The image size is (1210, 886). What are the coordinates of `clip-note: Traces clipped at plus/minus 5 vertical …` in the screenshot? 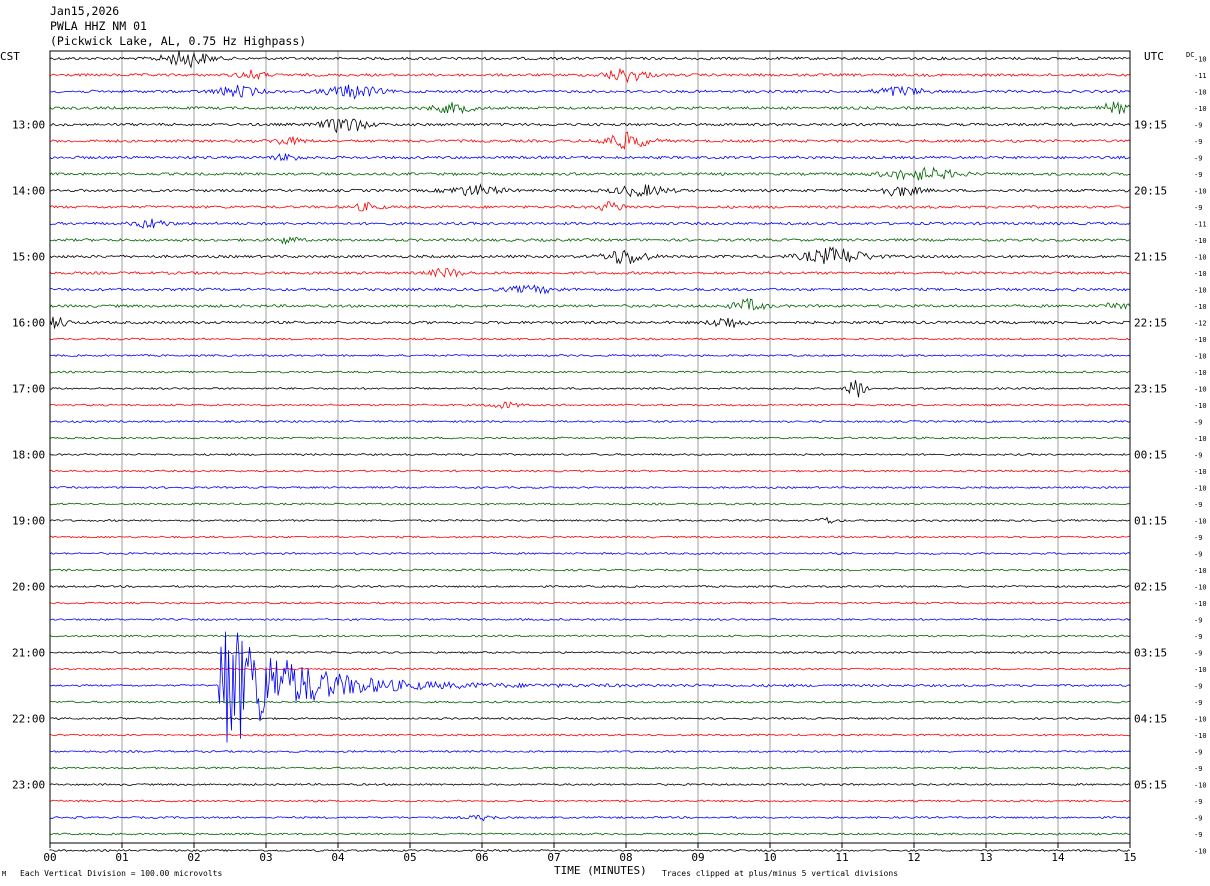 It's located at (780, 873).